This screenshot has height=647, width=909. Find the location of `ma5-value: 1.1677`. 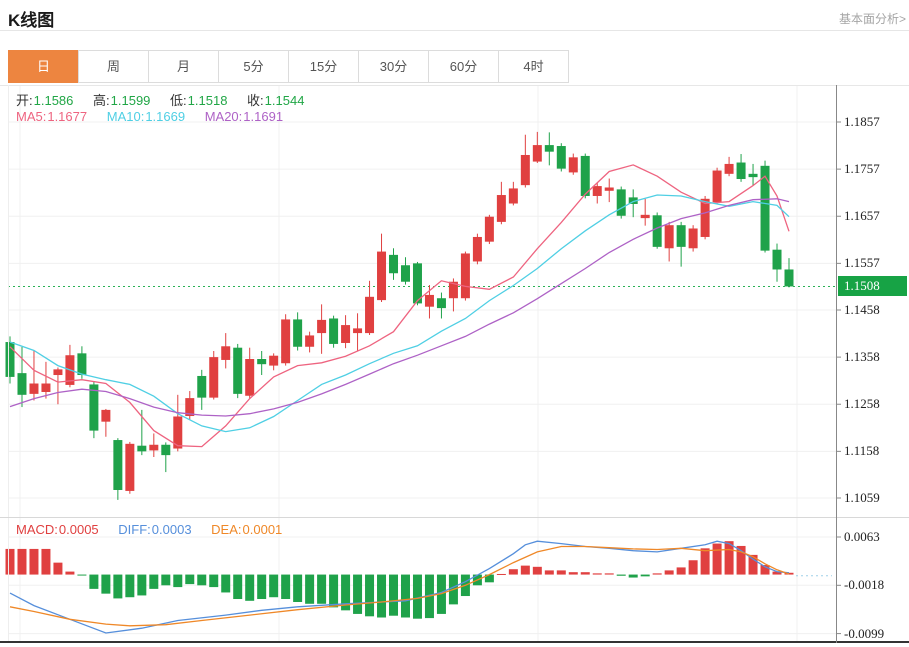

ma5-value: 1.1677 is located at coordinates (67, 116).